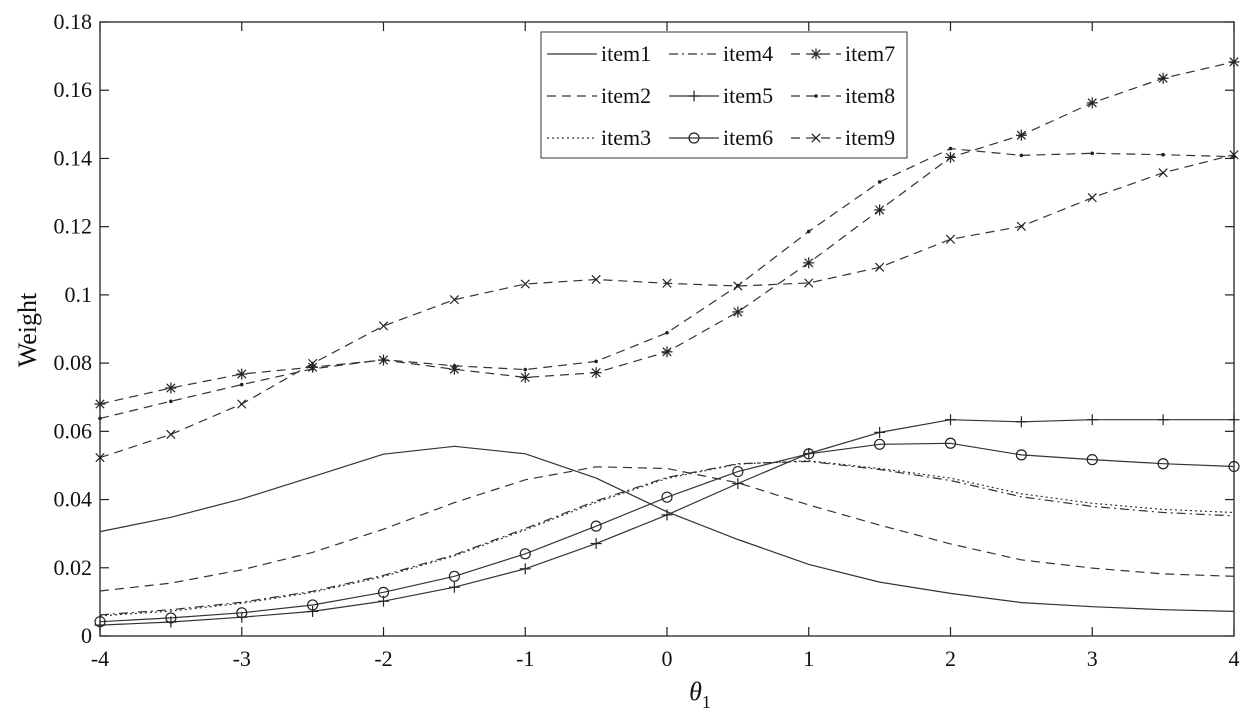 The height and width of the screenshot is (722, 1254). I want to click on y-tick-label: 0.14, so click(73, 157).